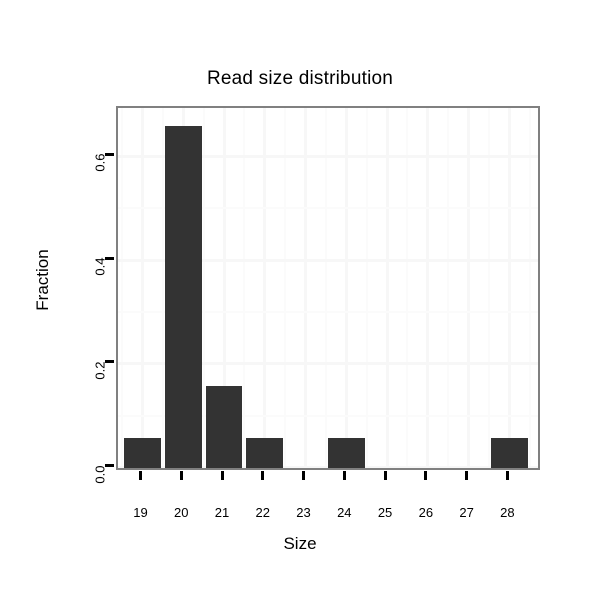 The height and width of the screenshot is (600, 600). What do you see at coordinates (300, 543) in the screenshot?
I see `x-axis-label: Size` at bounding box center [300, 543].